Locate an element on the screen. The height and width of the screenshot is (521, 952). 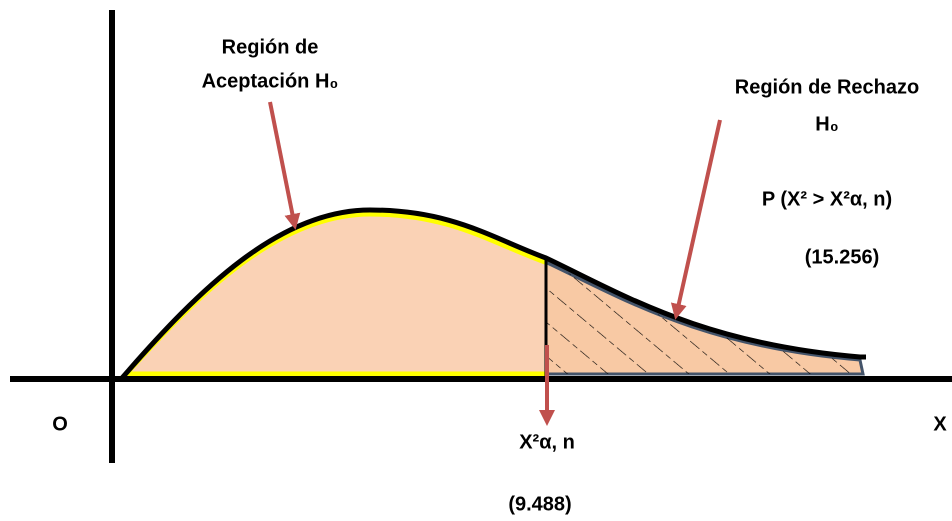
acceptance-region is located at coordinates (333, 294).